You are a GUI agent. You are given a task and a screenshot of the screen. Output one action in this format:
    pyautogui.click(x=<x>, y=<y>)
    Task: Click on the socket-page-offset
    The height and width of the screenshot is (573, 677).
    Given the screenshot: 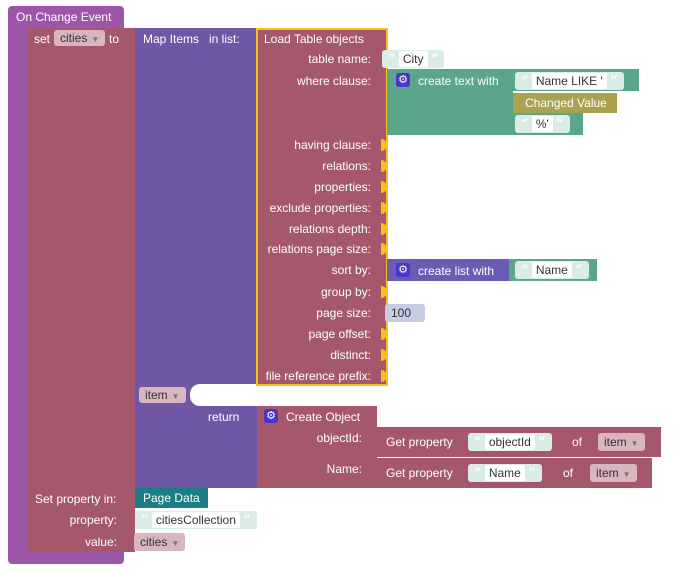 What is the action you would take?
    pyautogui.click(x=384, y=334)
    